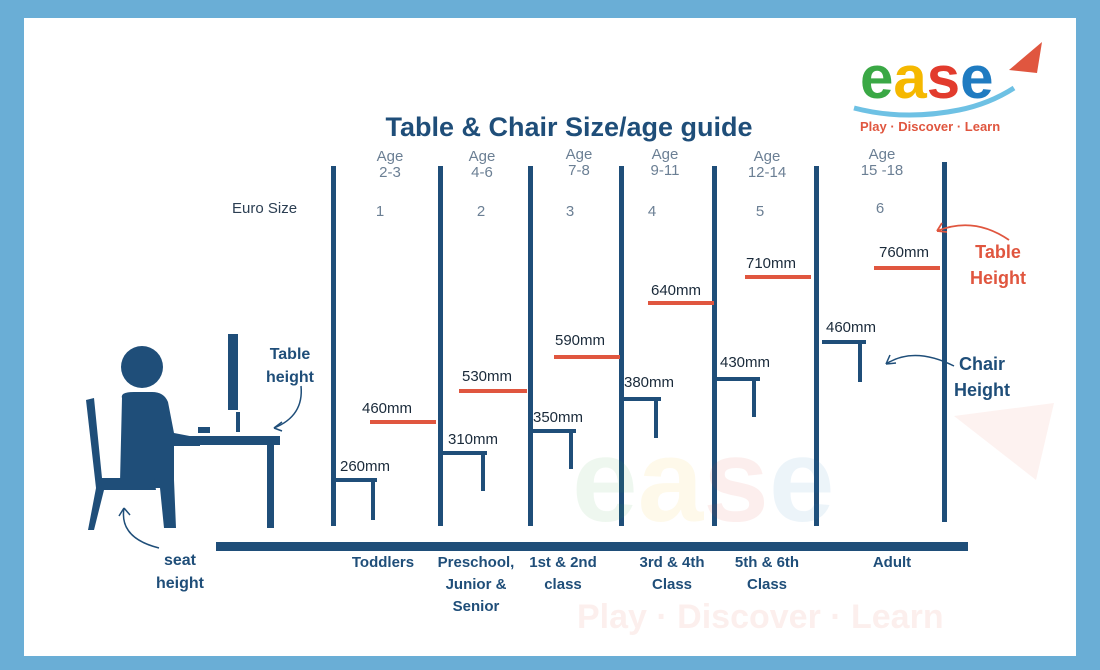 This screenshot has width=1100, height=670. What do you see at coordinates (665, 170) in the screenshot?
I see `age-range: 9-11` at bounding box center [665, 170].